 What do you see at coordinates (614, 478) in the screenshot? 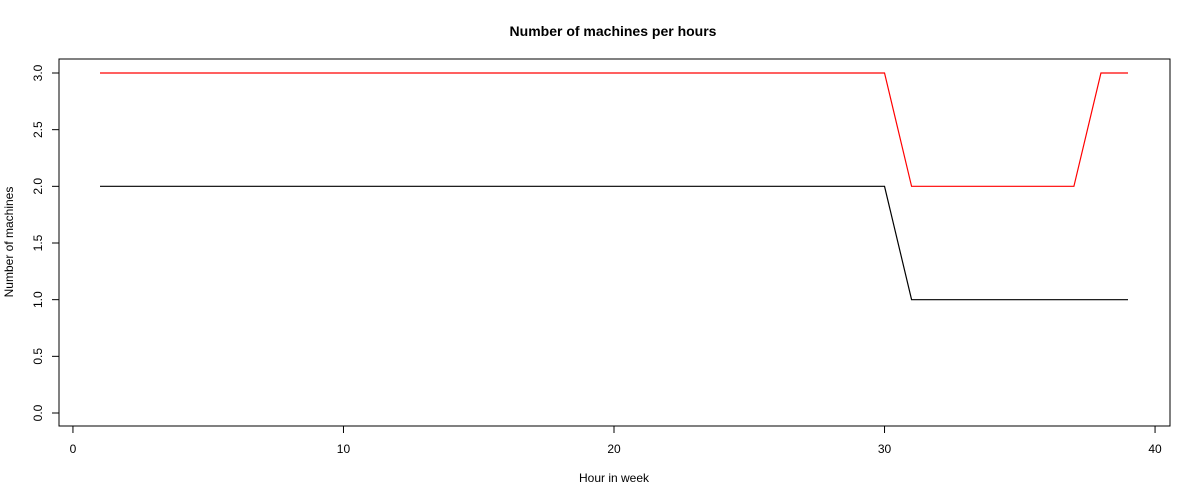
I see `x-axis-label: Hour in week` at bounding box center [614, 478].